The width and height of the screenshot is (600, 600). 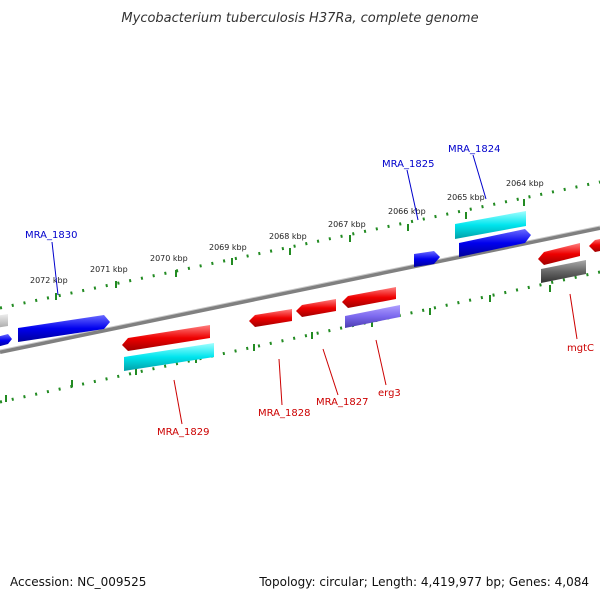 What do you see at coordinates (369, 297) in the screenshot?
I see `gene-erg3` at bounding box center [369, 297].